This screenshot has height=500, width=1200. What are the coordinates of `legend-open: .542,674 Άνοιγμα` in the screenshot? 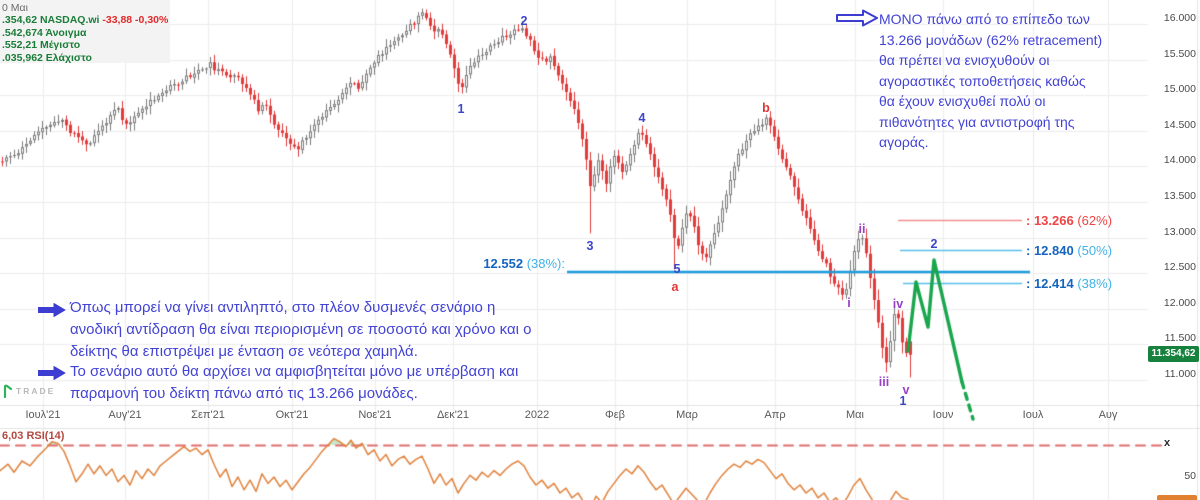 It's located at (44, 32).